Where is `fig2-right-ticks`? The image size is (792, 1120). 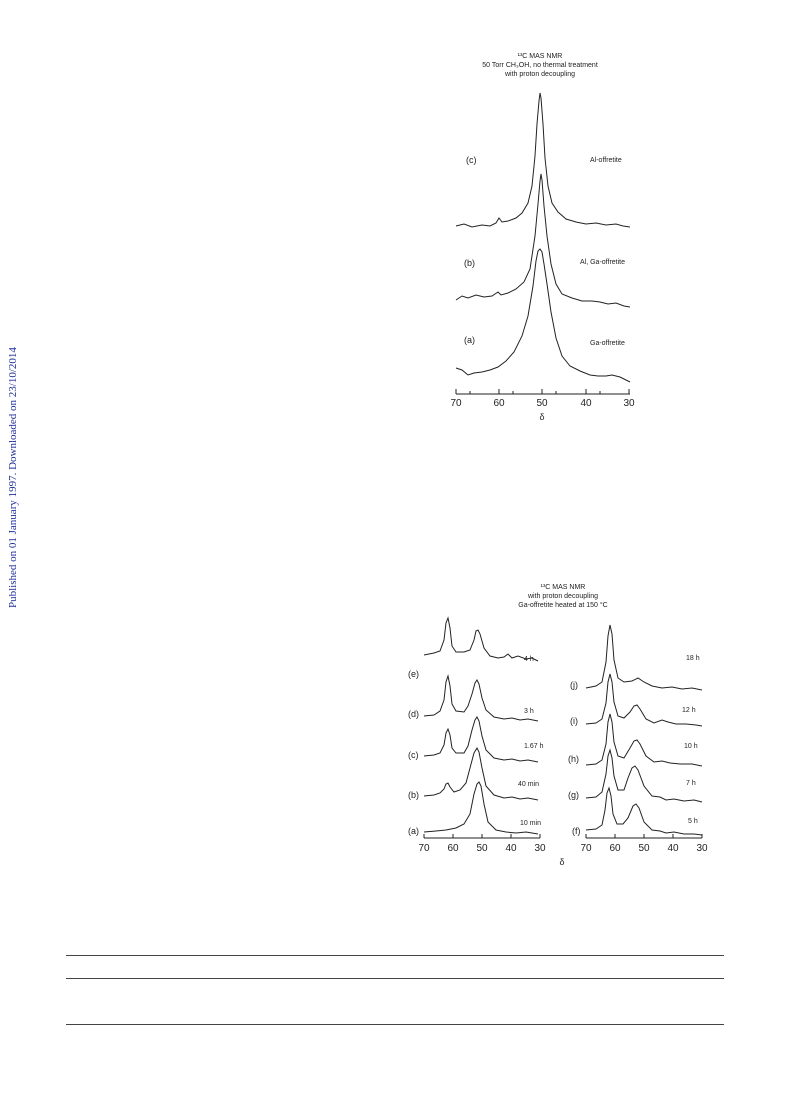 fig2-right-ticks is located at coordinates (644, 836).